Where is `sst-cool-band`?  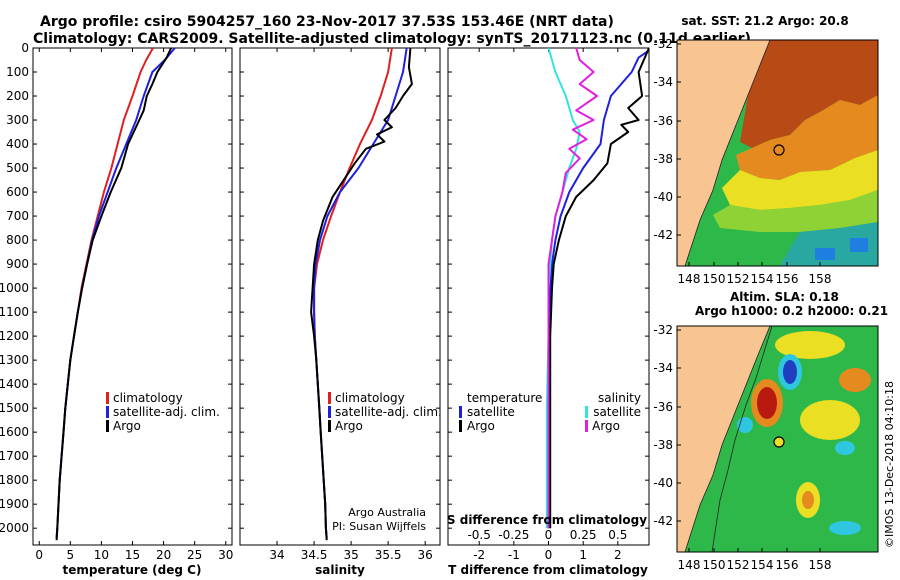
sst-cool-band is located at coordinates (829, 244).